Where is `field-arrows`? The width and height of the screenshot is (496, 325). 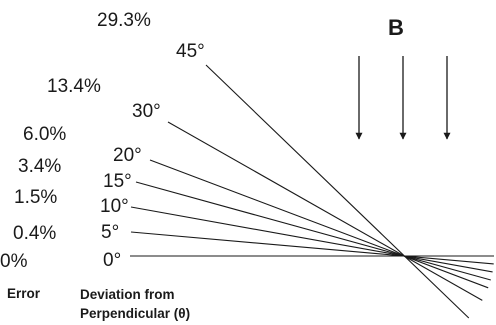 field-arrows is located at coordinates (403, 98).